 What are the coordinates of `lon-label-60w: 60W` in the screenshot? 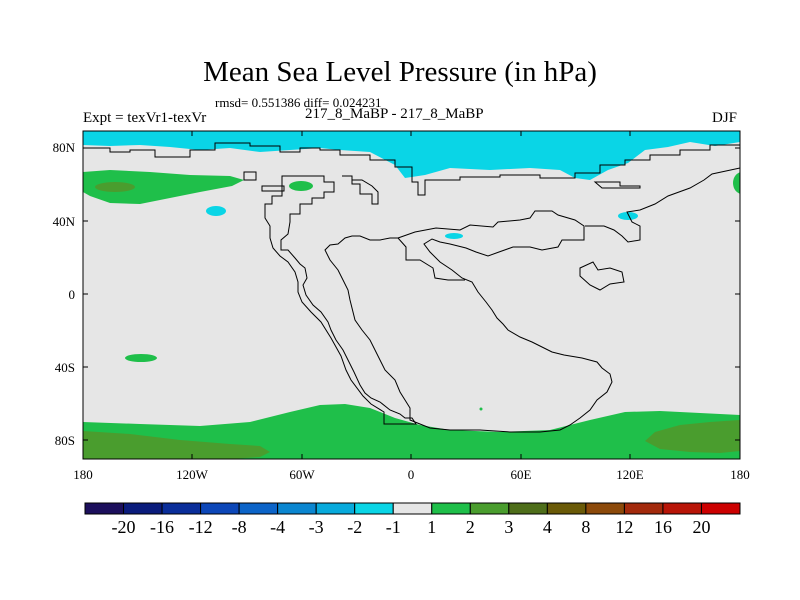 It's located at (302, 474).